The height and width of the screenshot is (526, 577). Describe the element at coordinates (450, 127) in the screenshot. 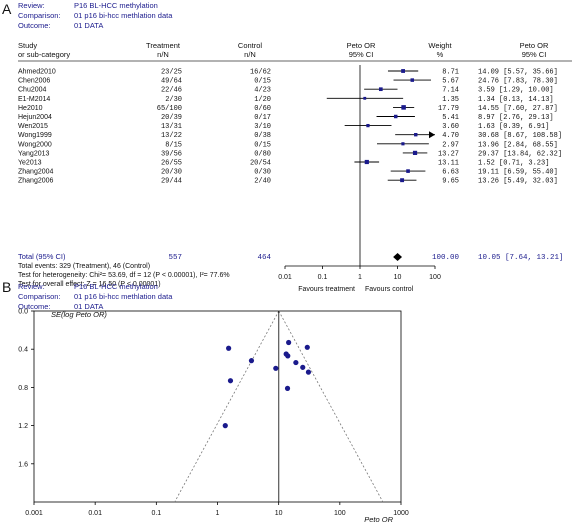

I see `study-weight: 3.60` at that location.